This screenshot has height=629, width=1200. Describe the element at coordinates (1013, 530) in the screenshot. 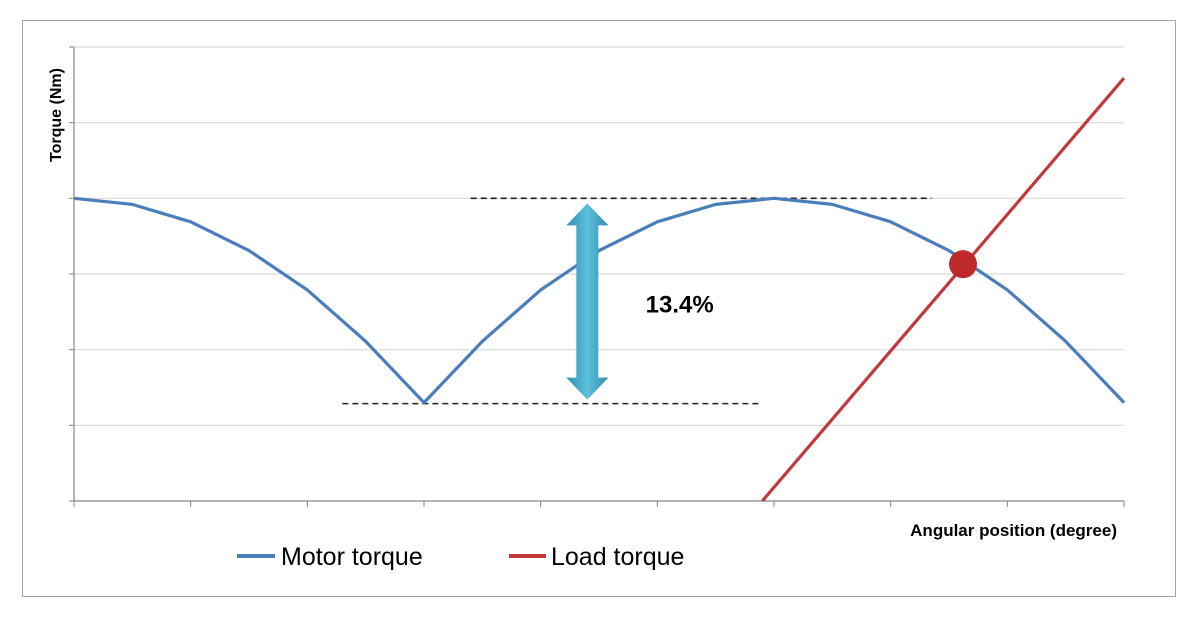

I see `x-axis-label: Angular position (degree)` at that location.